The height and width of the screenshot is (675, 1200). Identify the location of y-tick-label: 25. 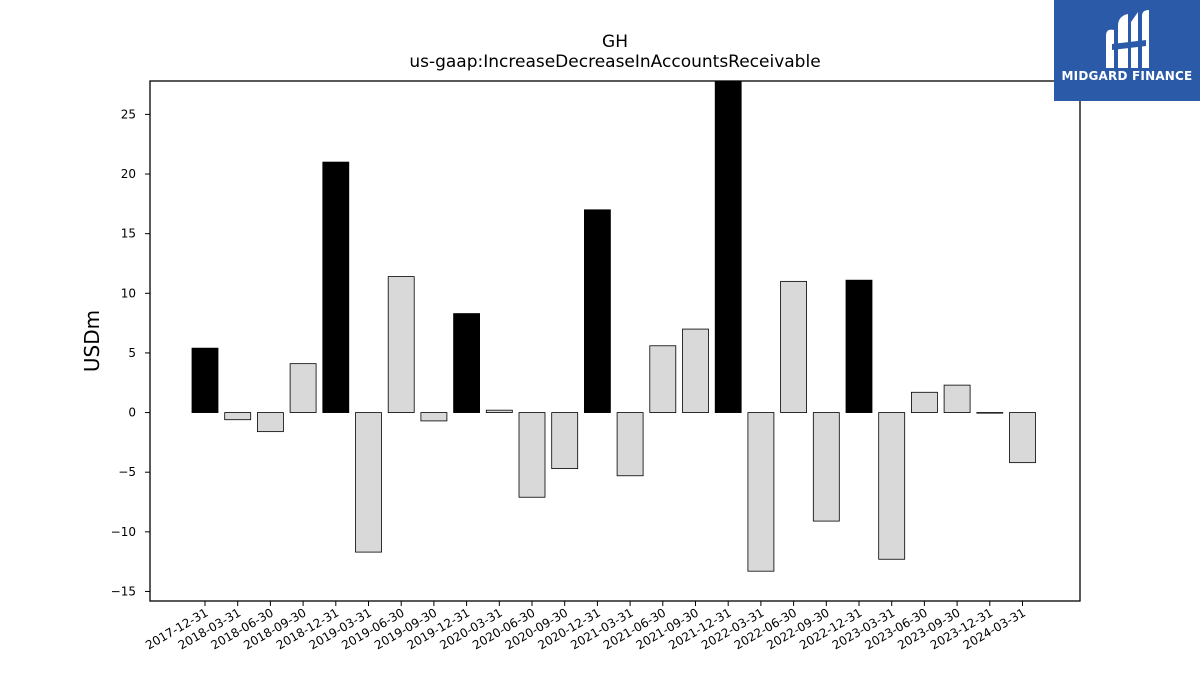
(128, 114).